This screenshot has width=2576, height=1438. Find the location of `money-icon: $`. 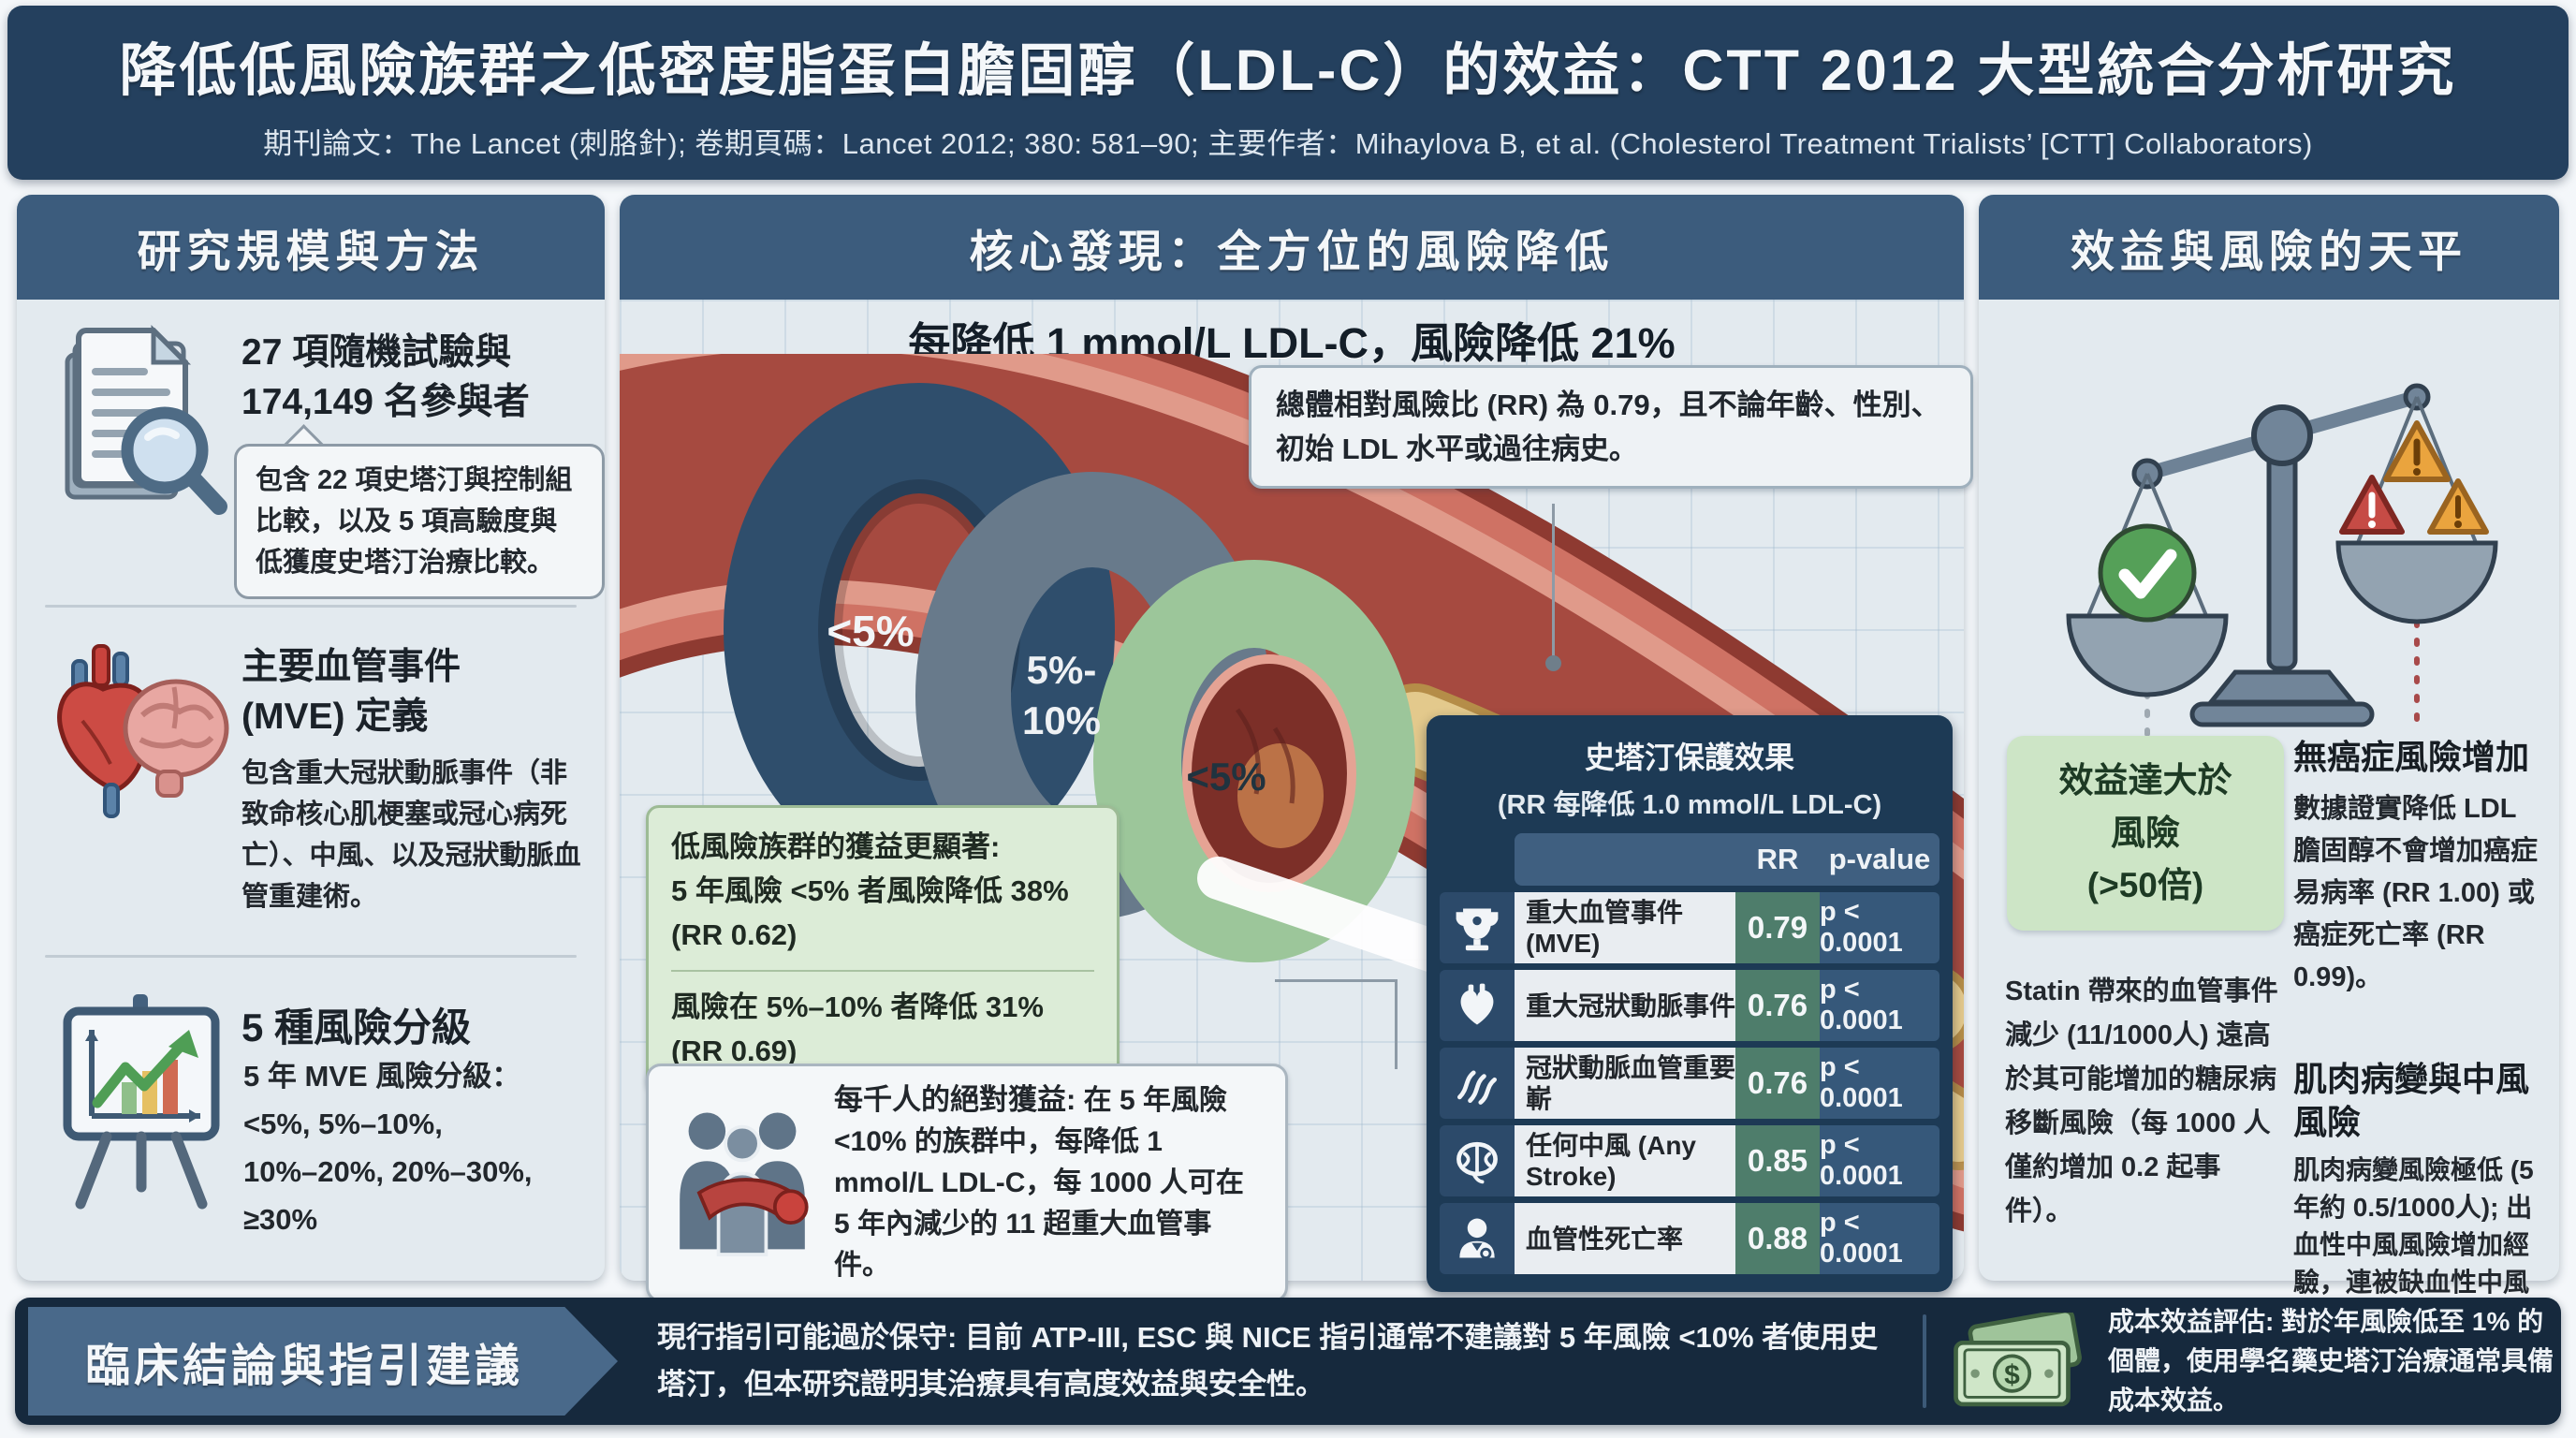

money-icon: $ is located at coordinates (2019, 1359).